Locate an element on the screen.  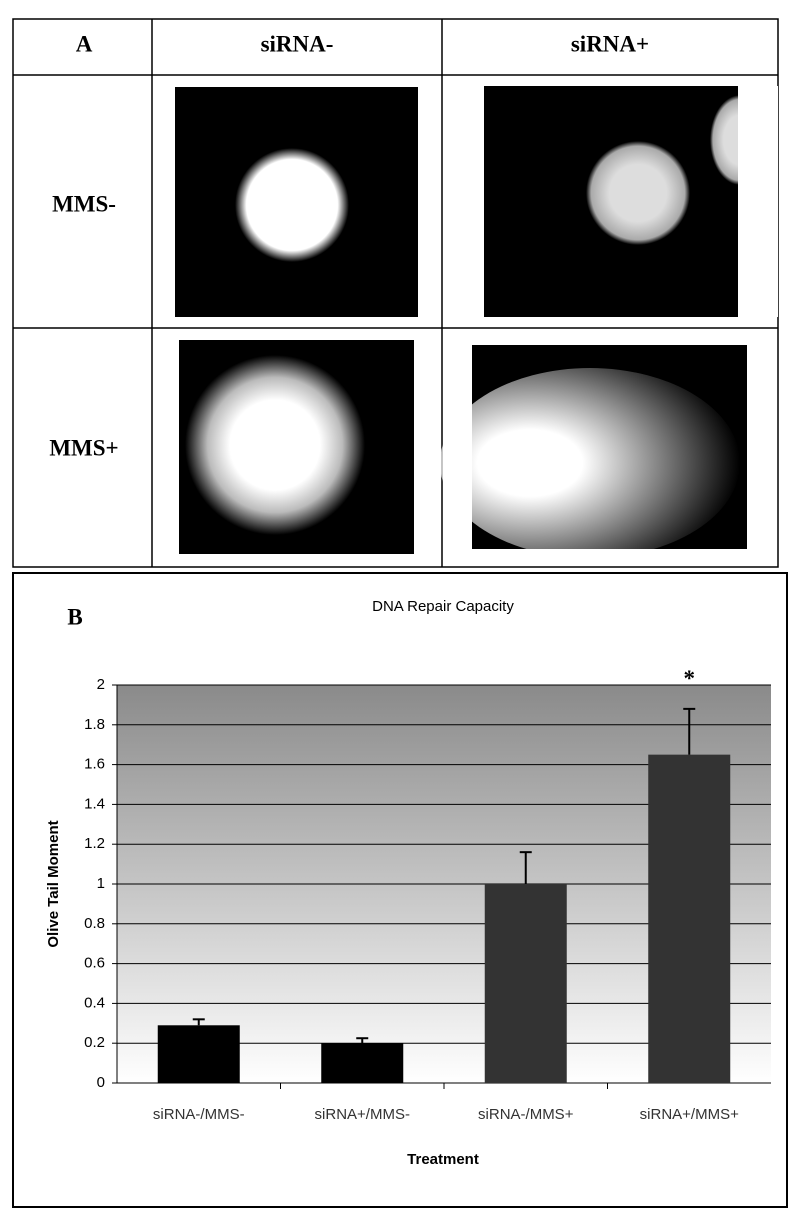
y-tick-label: 2 is located at coordinates (101, 684).